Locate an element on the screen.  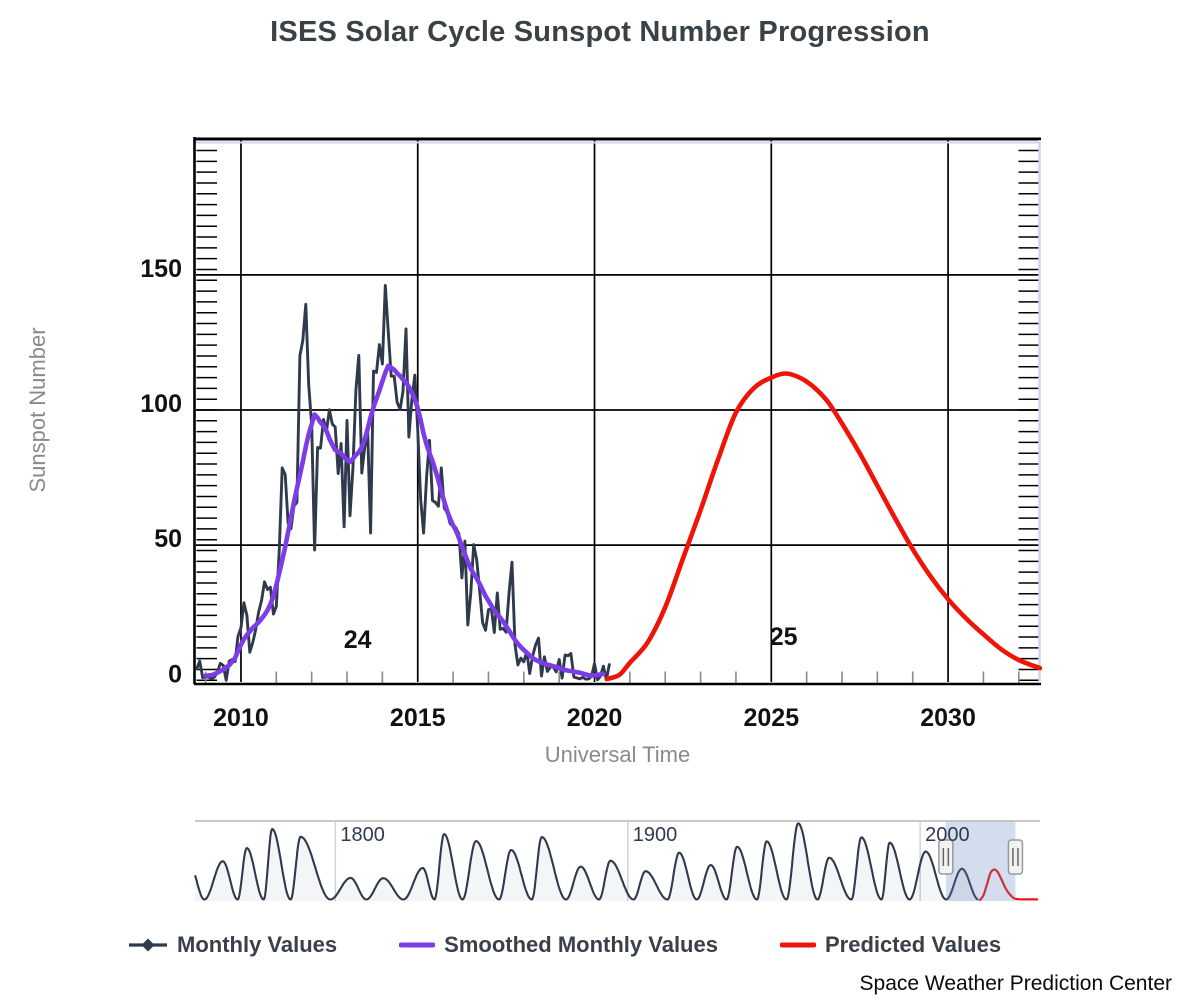
navigator-tick-label: 1800 is located at coordinates (362, 835).